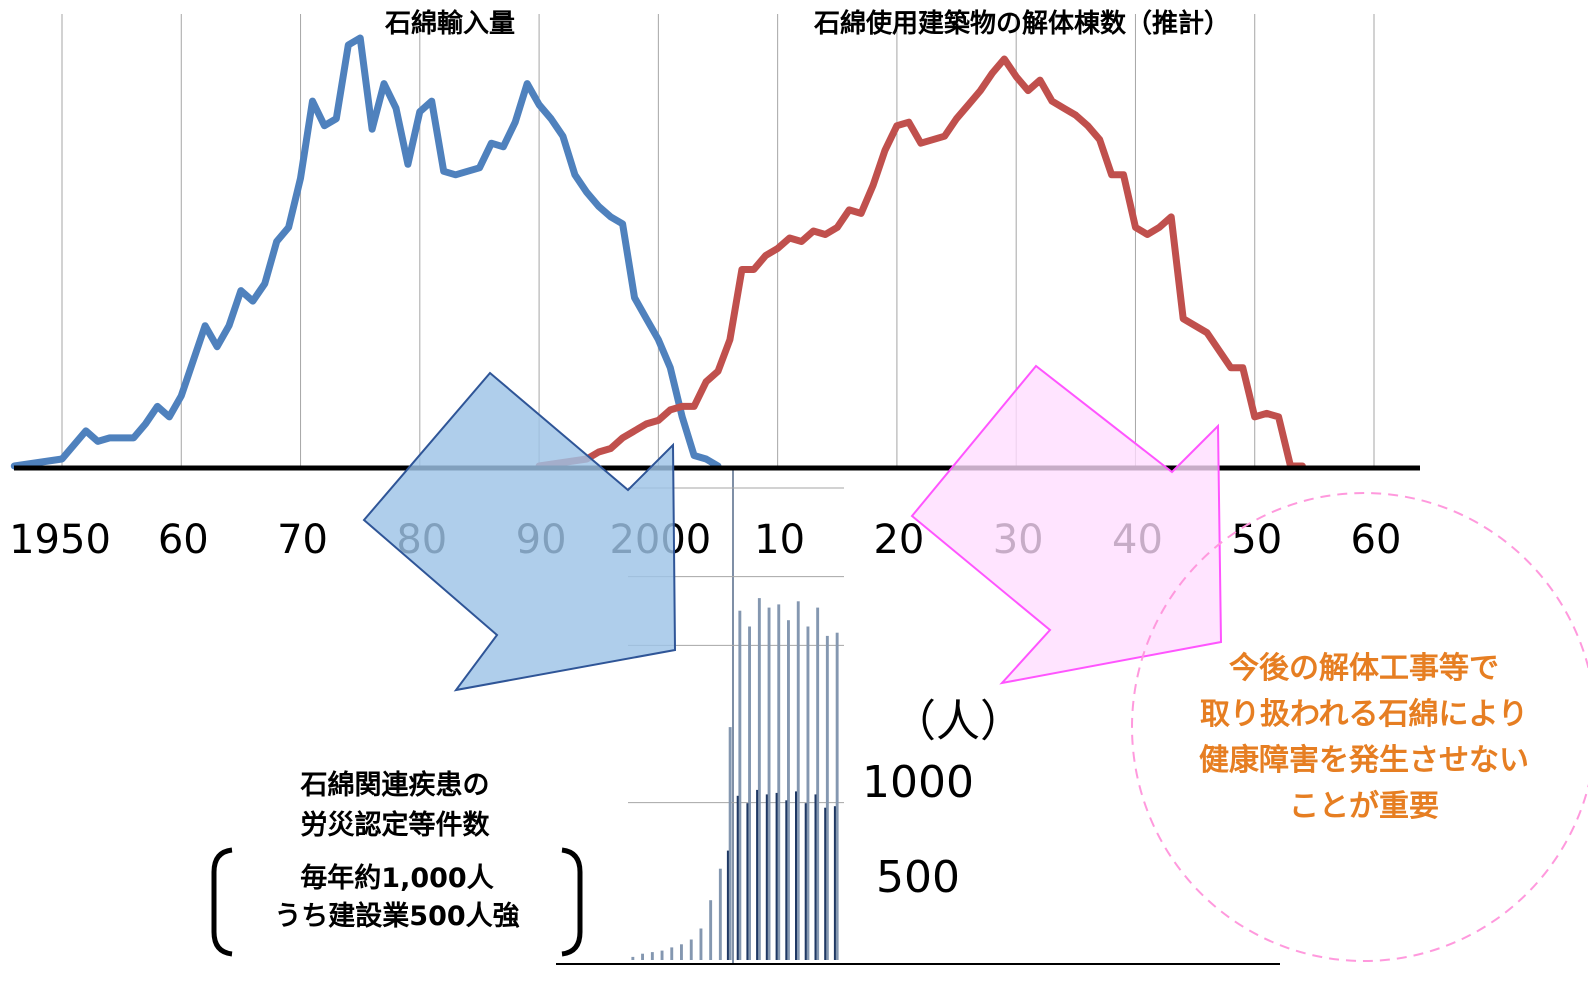 The width and height of the screenshot is (1588, 982). What do you see at coordinates (397, 916) in the screenshot?
I see `summary-line2: うち建設業500人強` at bounding box center [397, 916].